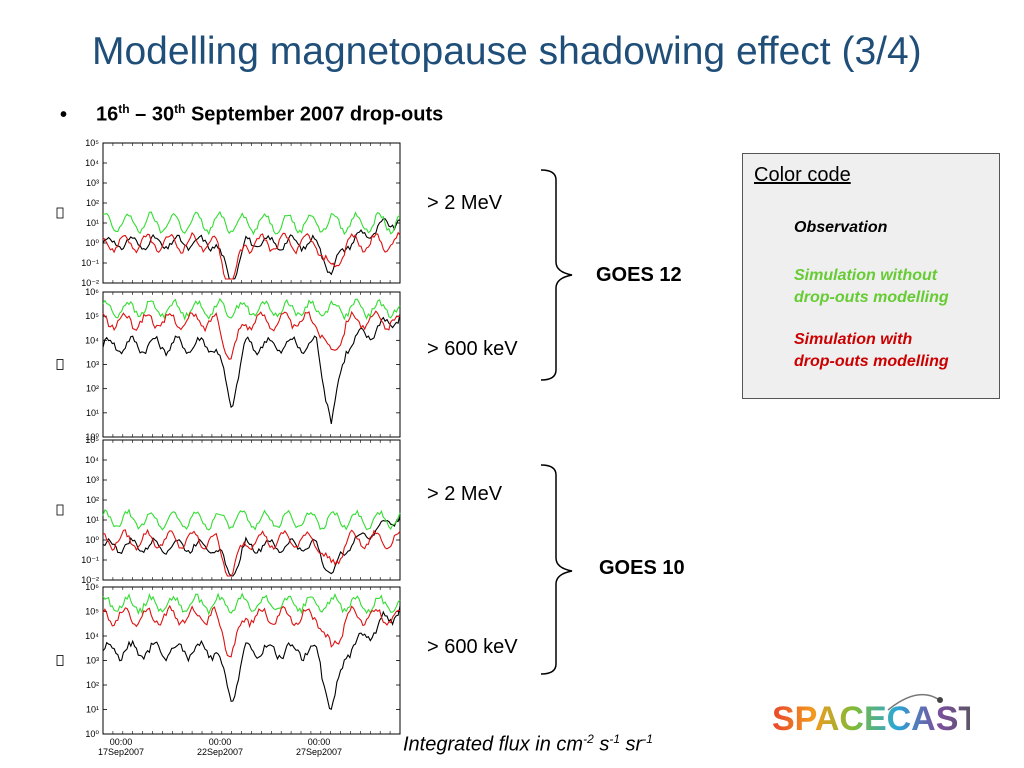 This screenshot has height=768, width=1024. What do you see at coordinates (866, 275) in the screenshot?
I see `legend-sim-without-line-1: Simulation without` at bounding box center [866, 275].